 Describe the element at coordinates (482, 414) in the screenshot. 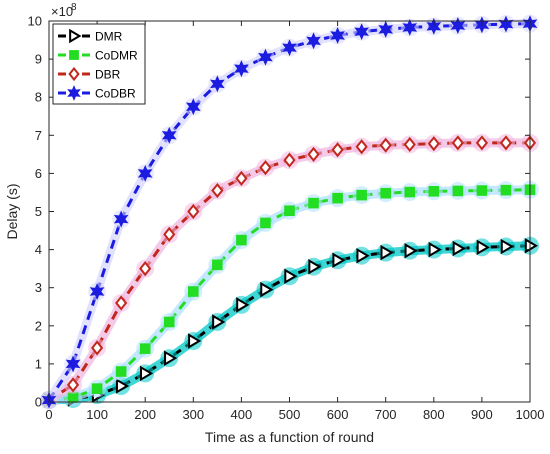

I see `x-tick-label: 900` at that location.